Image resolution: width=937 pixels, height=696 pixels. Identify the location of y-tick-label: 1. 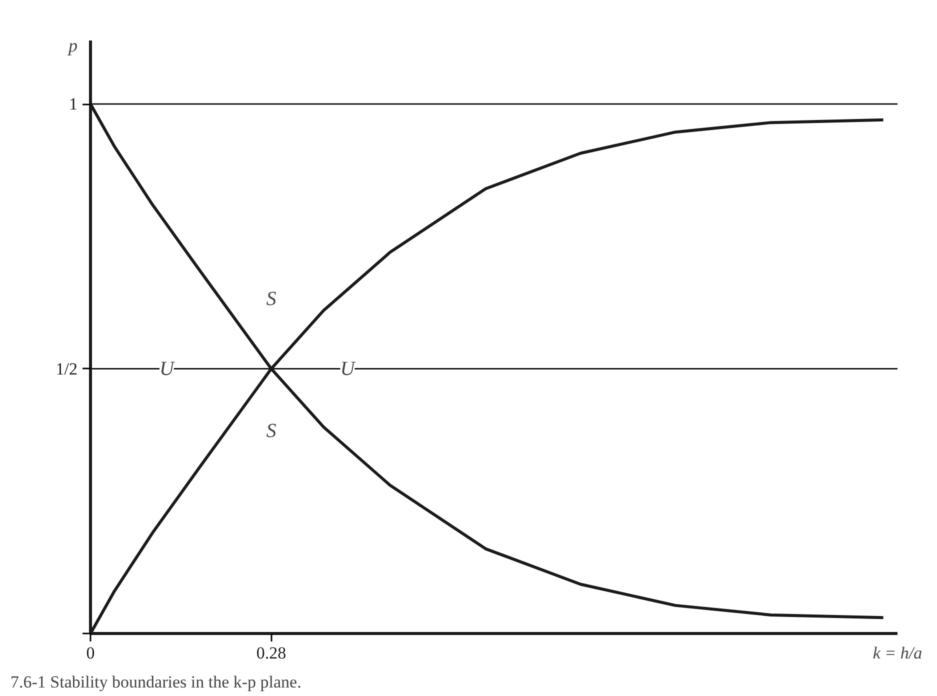
(73, 104).